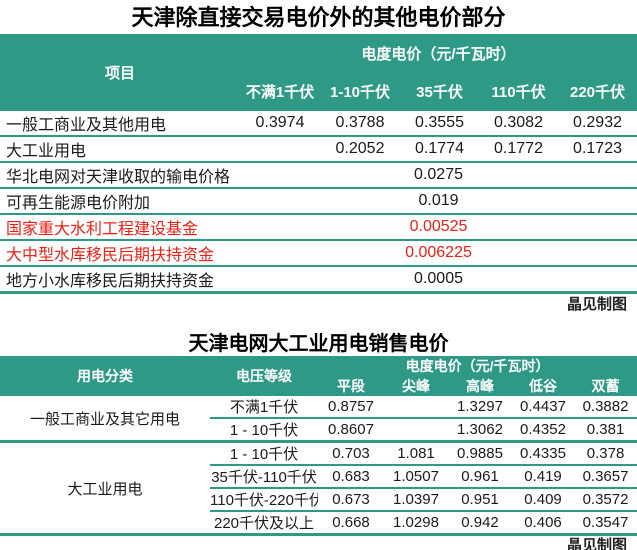  I want to click on table-row: 35千伏-110千伏 0.683 1.0507 0.961 0.419 0.3657, so click(318, 477).